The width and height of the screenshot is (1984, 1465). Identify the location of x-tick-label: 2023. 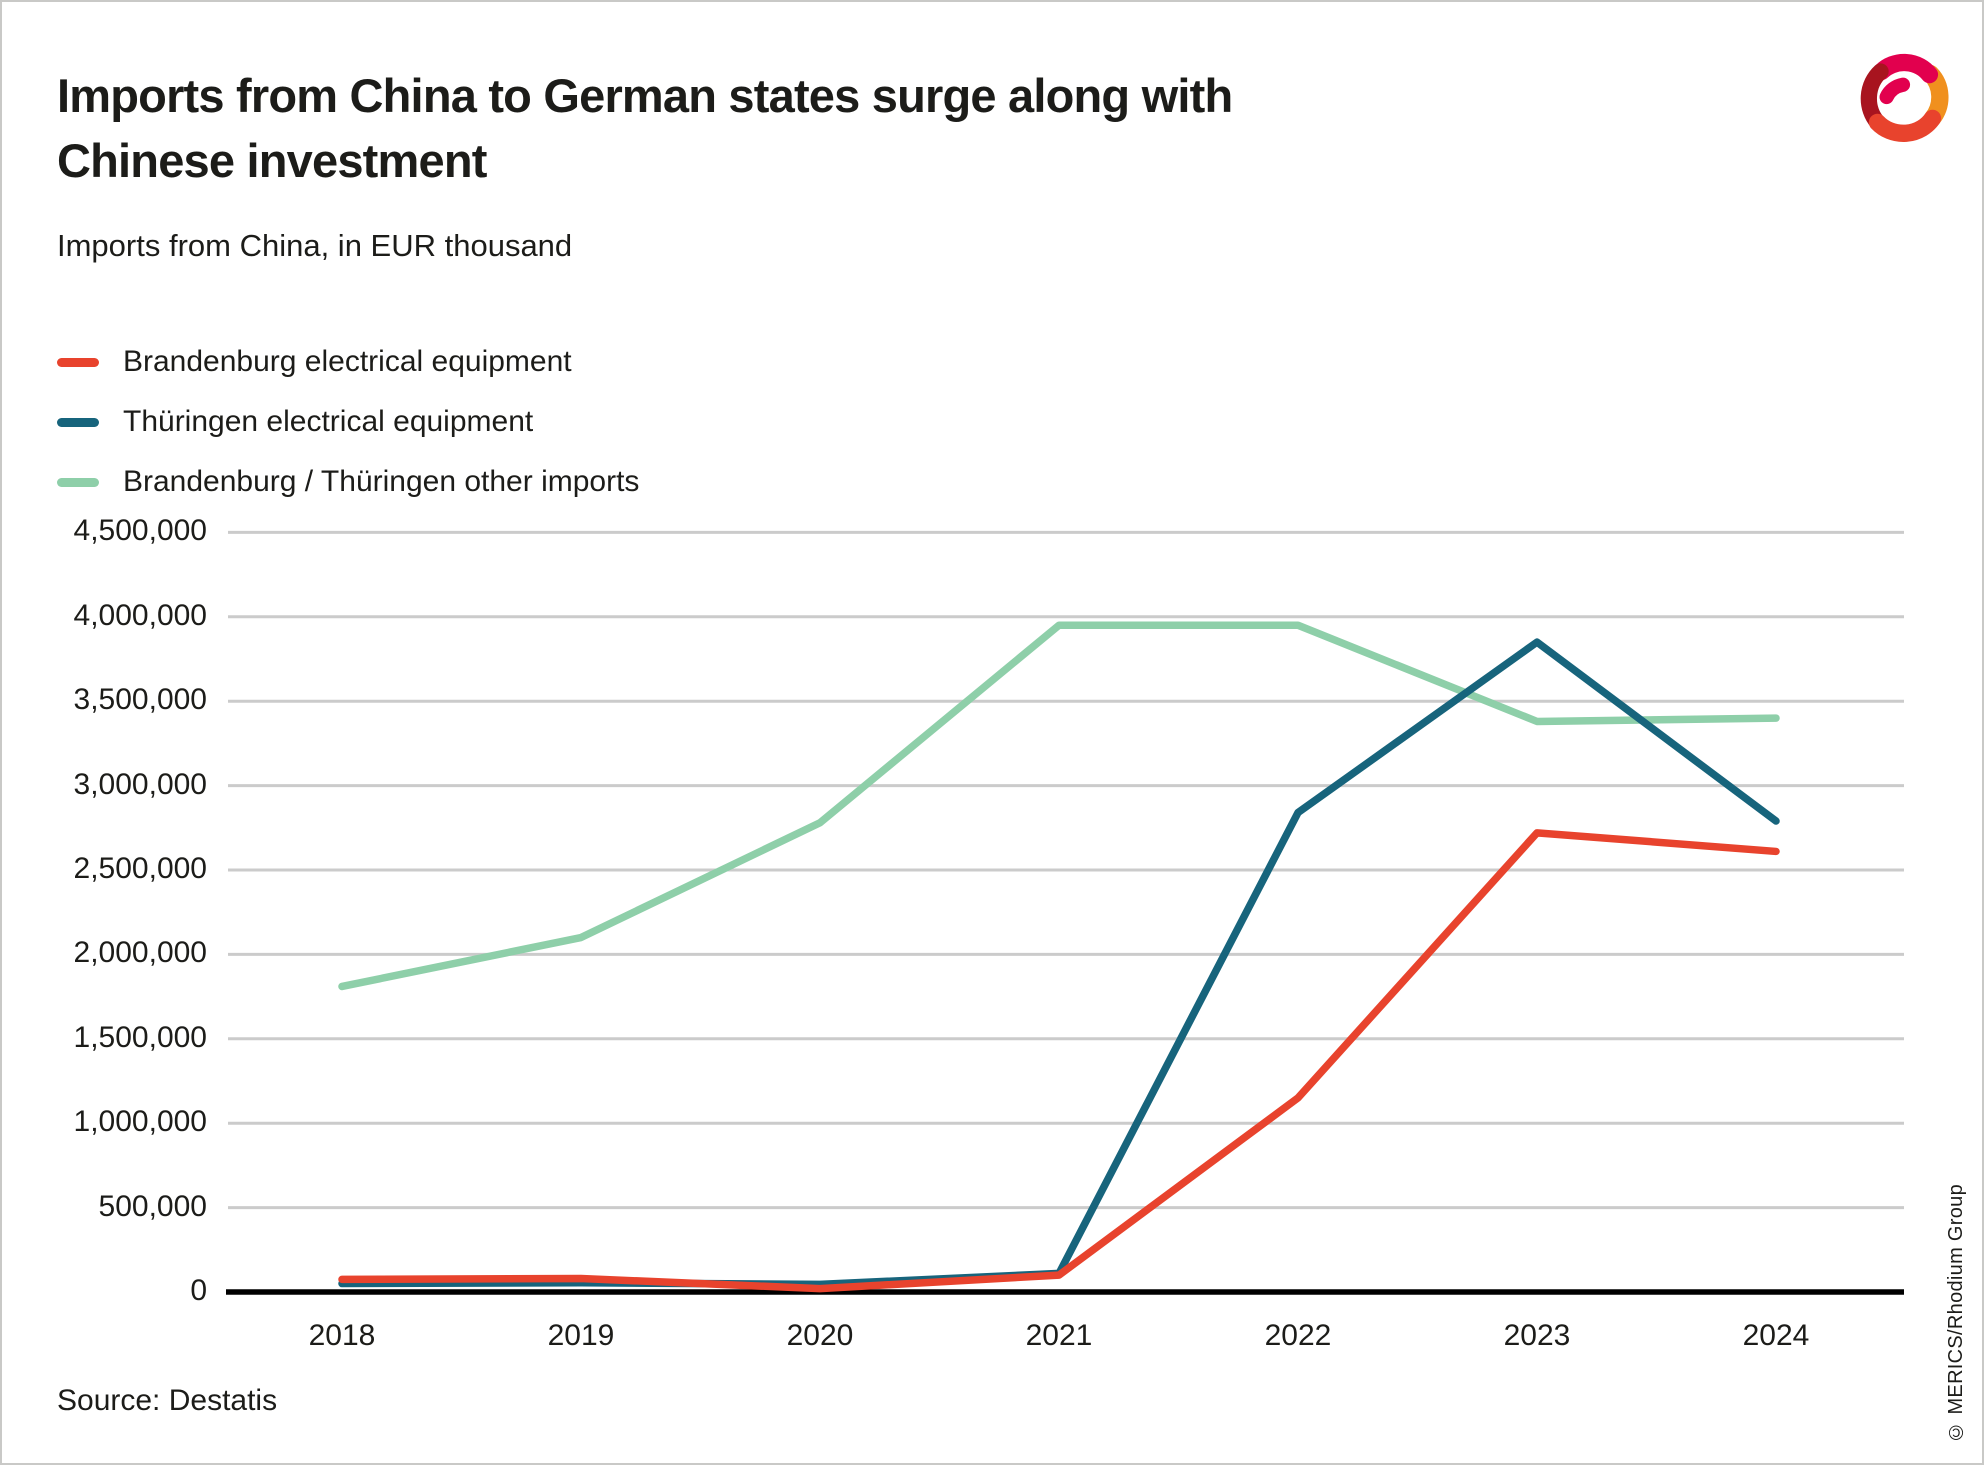
(1537, 1335).